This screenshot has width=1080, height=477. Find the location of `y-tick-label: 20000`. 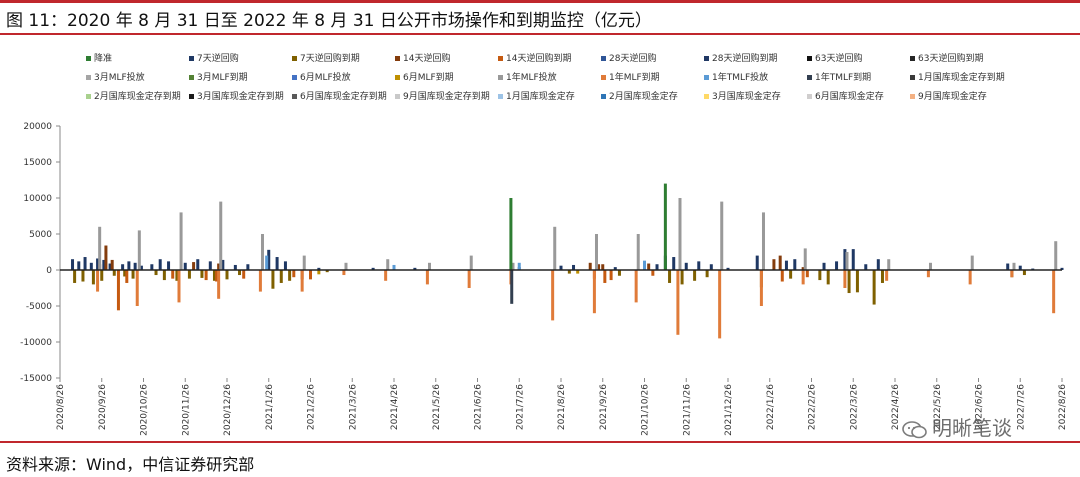

y-tick-label: 20000 is located at coordinates (37, 127).